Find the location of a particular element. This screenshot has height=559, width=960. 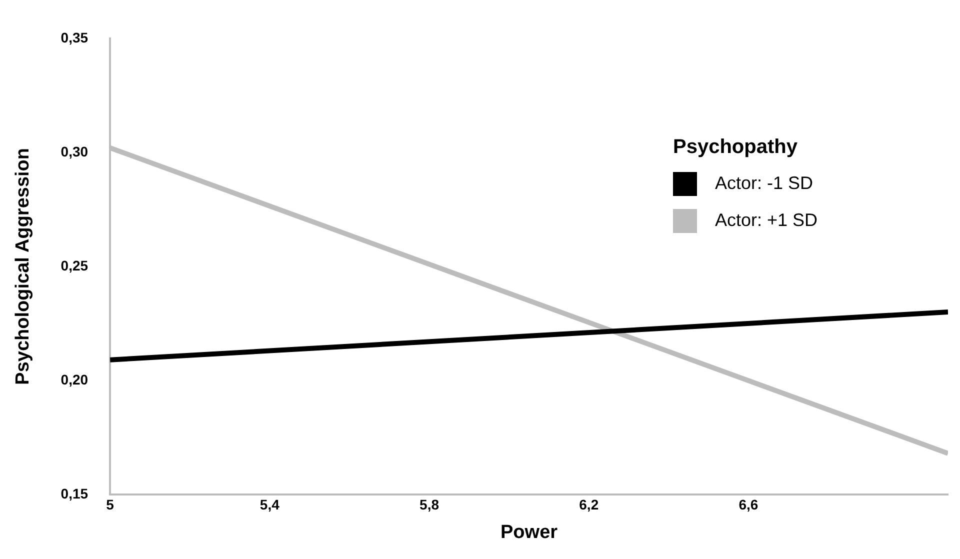

y-tick-label: 0,35 is located at coordinates (74, 37).